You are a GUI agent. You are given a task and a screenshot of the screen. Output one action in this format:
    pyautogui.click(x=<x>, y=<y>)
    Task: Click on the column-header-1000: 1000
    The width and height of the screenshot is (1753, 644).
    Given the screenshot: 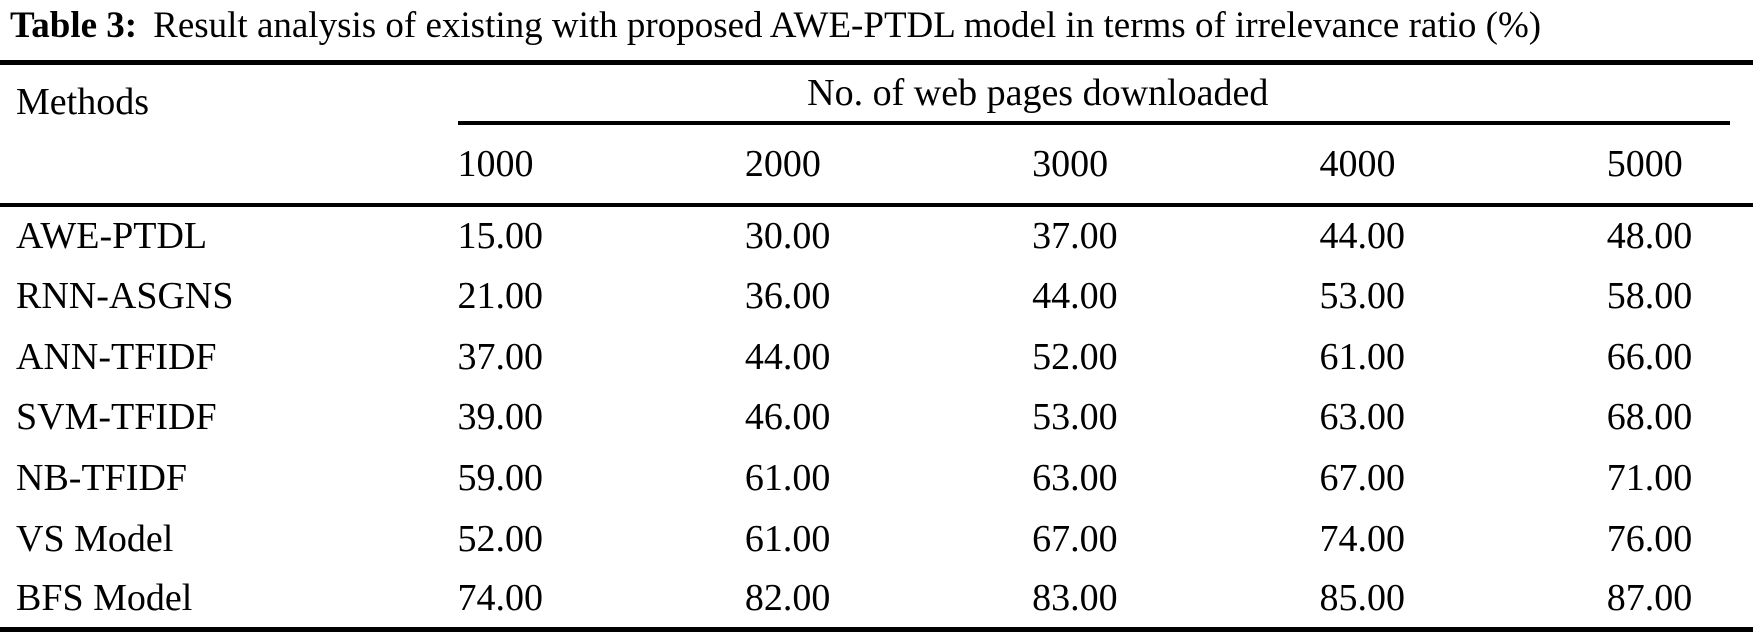 What is the action you would take?
    pyautogui.click(x=601, y=166)
    